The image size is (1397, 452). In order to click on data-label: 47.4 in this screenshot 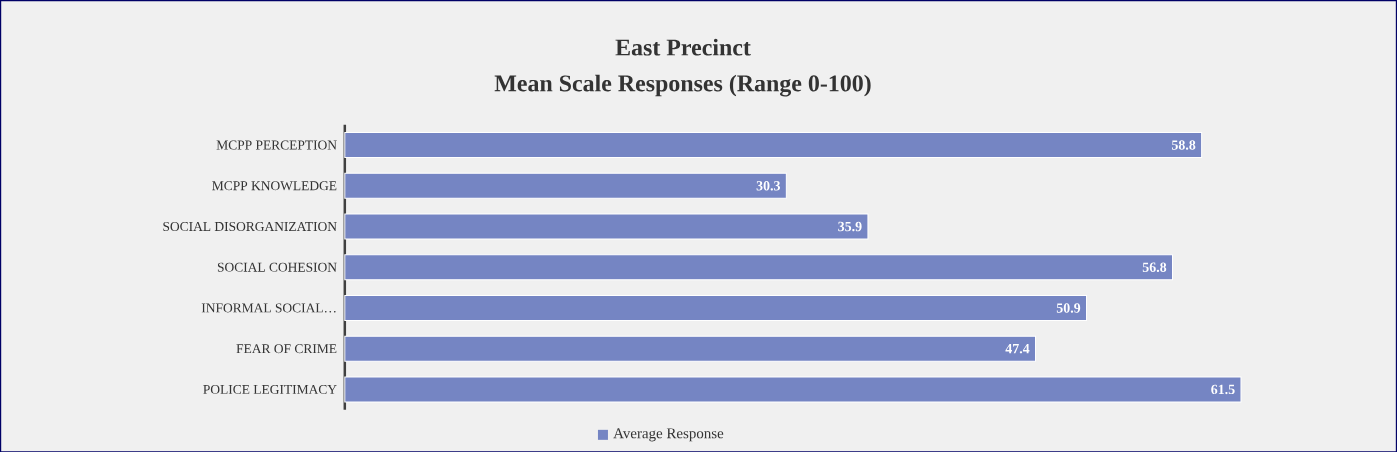, I will do `click(1017, 348)`.